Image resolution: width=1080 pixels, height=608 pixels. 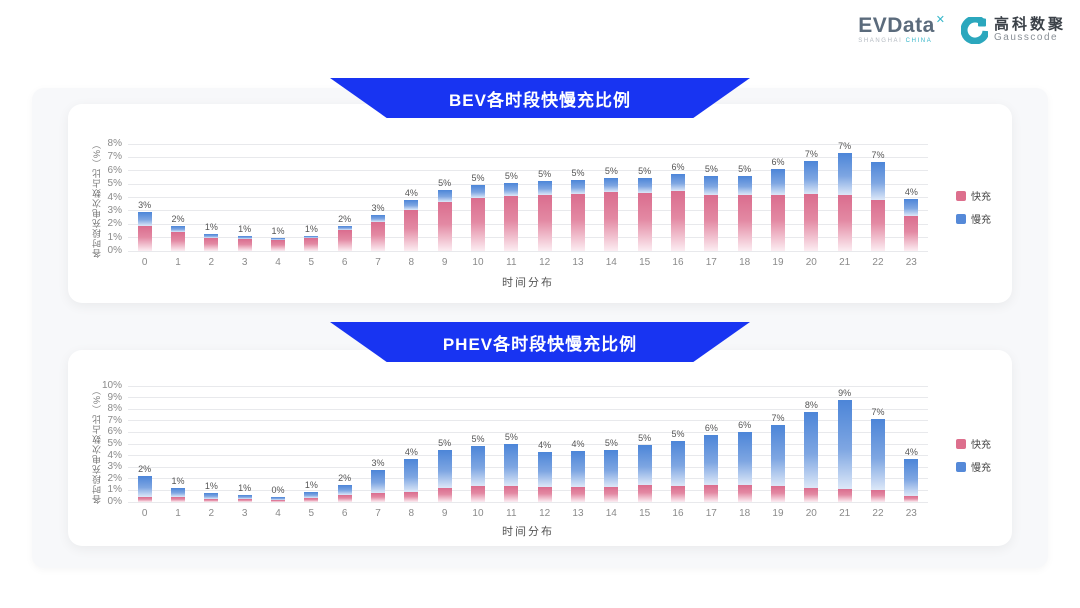 What do you see at coordinates (981, 445) in the screenshot?
I see `legend-label-fast: 快充` at bounding box center [981, 445].